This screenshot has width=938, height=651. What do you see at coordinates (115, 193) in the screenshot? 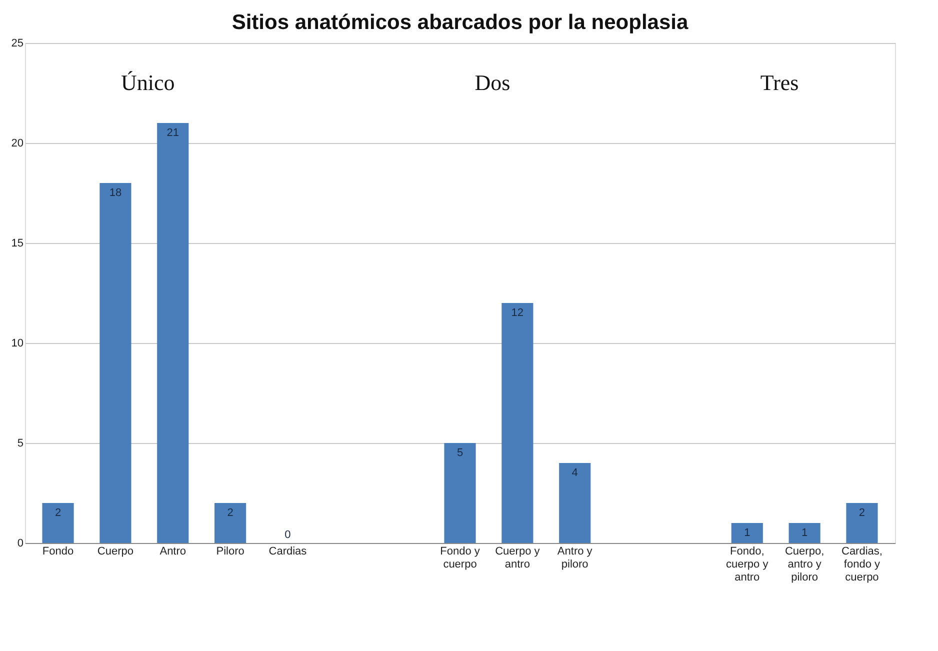
I see `data-label: 18` at bounding box center [115, 193].